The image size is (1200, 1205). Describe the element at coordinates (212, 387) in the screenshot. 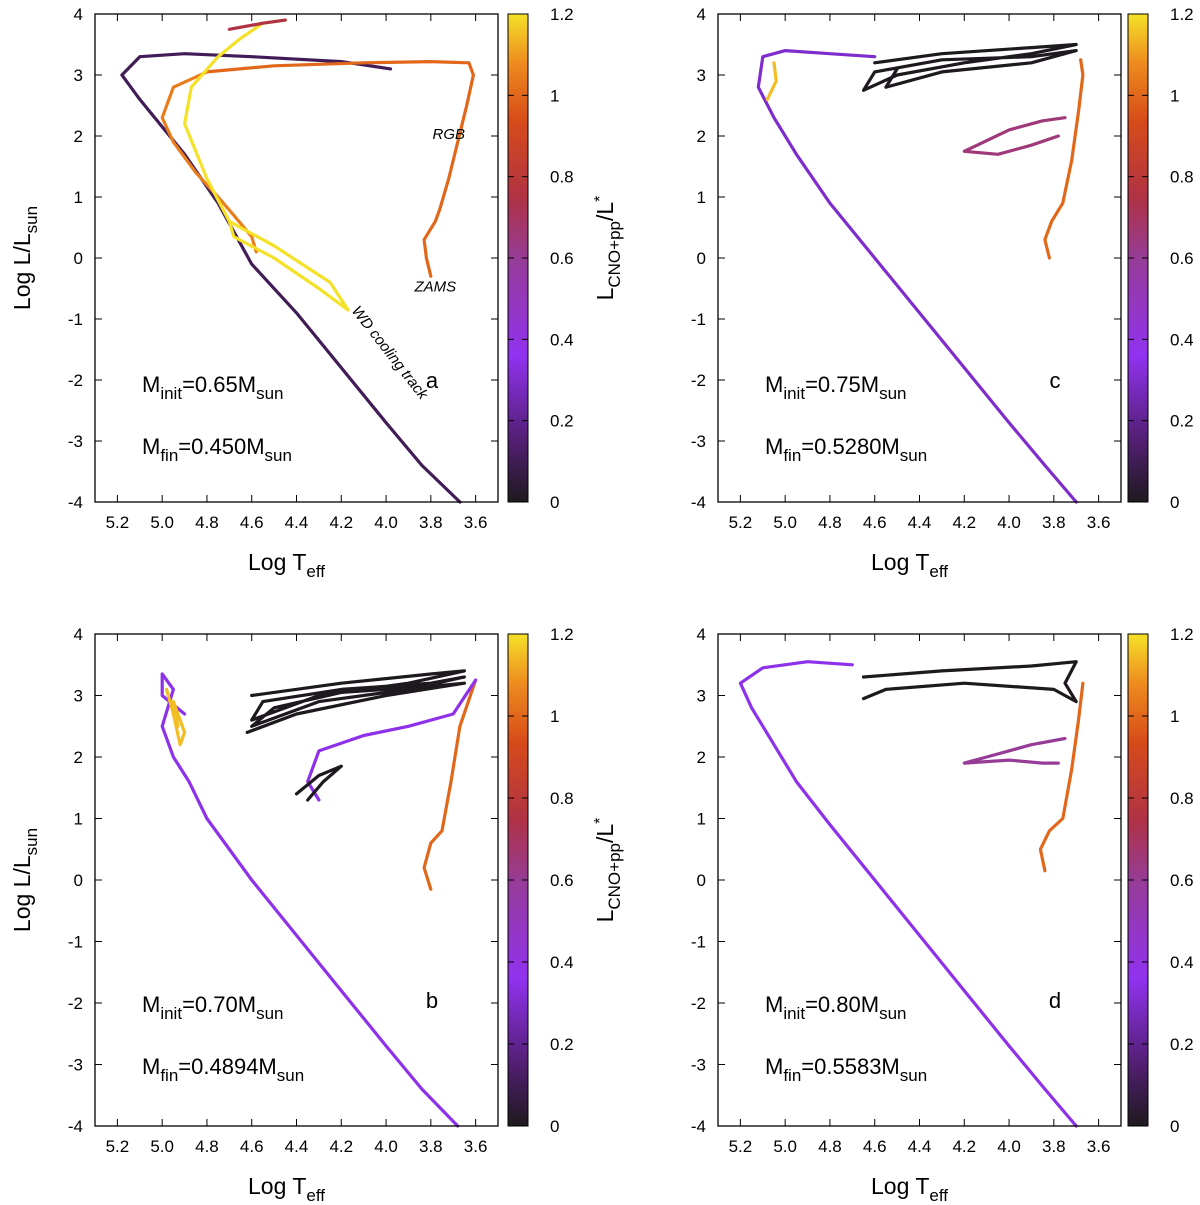

I see `initial-mass-label: Minit=0.65Msun` at that location.